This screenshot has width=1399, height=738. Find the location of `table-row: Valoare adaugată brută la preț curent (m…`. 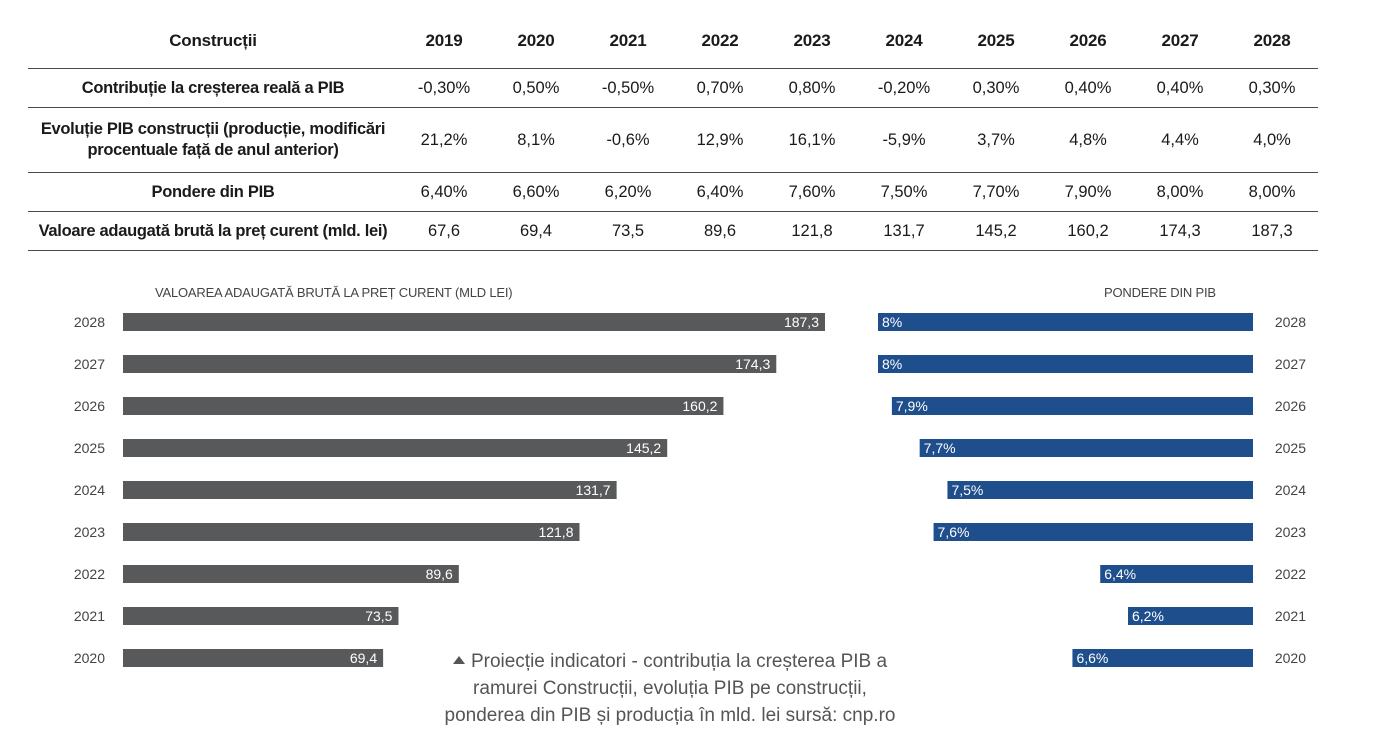

table-row: Valoare adaugată brută la preț curent (m… is located at coordinates (673, 231).